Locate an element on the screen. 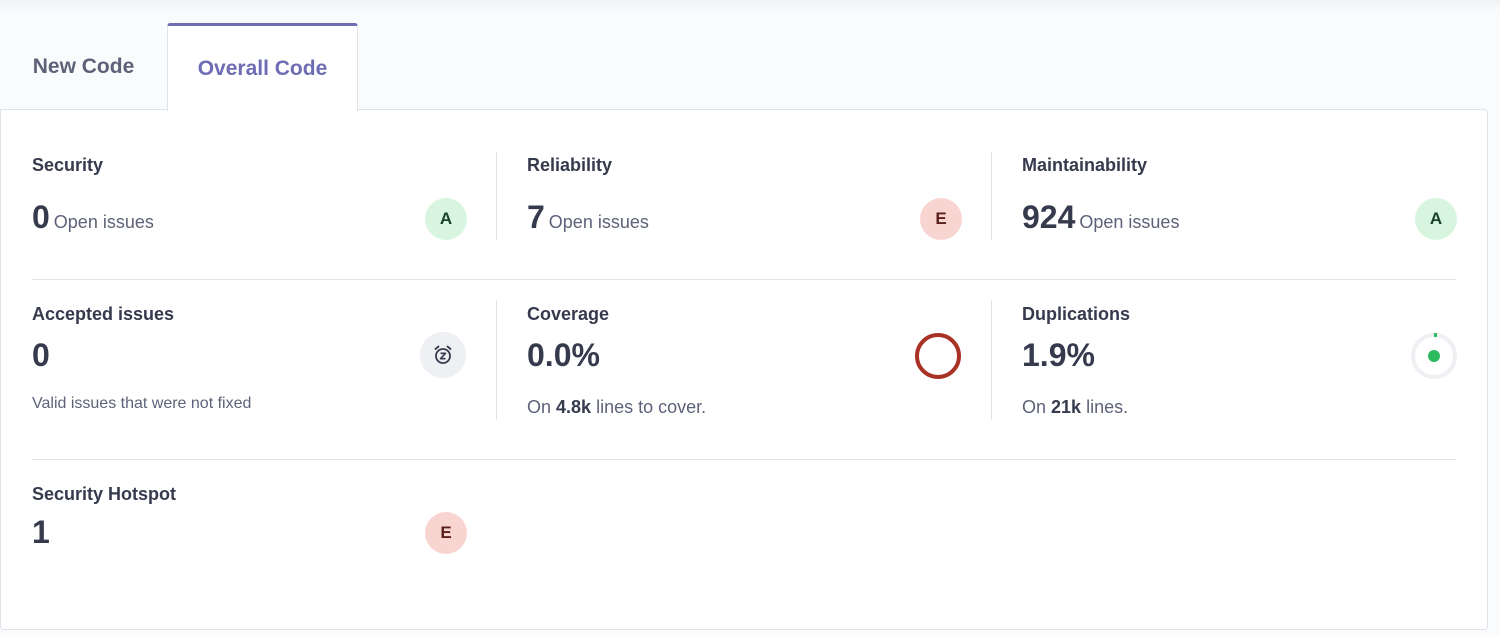 Image resolution: width=1500 pixels, height=636 pixels. security-value: 0 Open issues is located at coordinates (93, 217).